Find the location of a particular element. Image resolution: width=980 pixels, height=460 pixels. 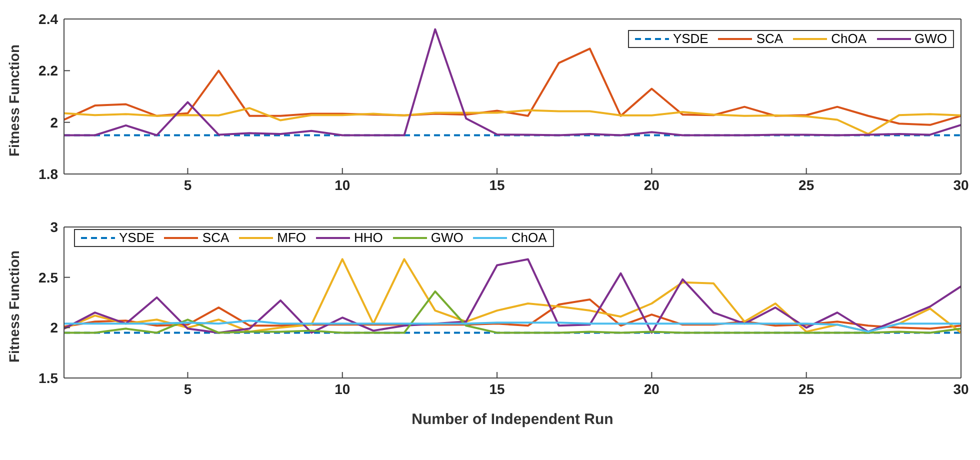

legend-label: MFO is located at coordinates (291, 238).